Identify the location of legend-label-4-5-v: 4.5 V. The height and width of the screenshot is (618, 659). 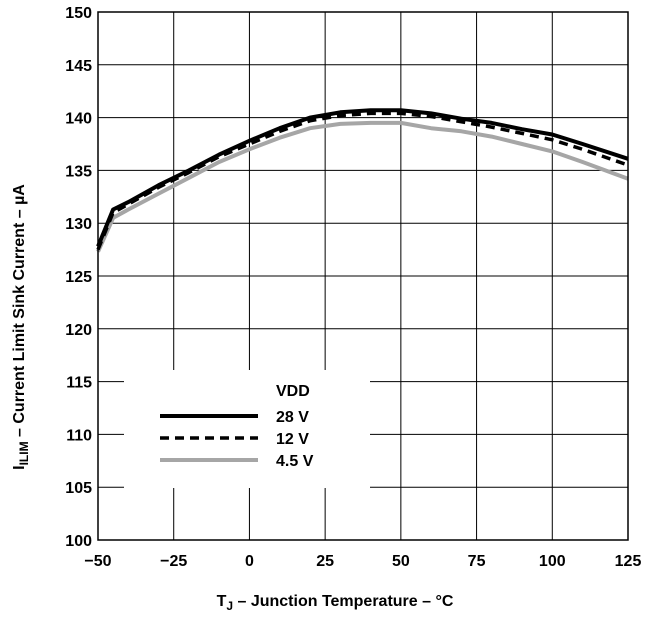
(295, 461).